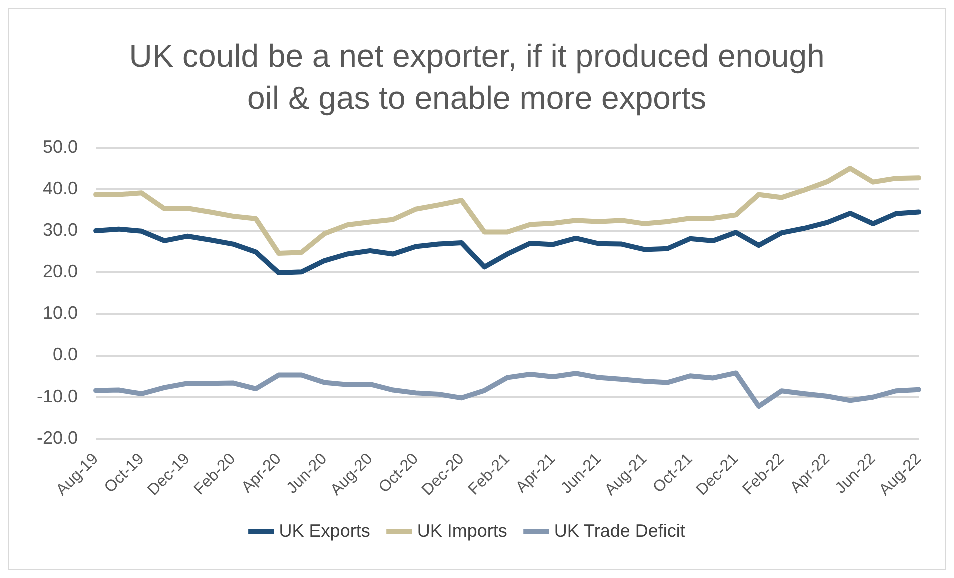  Describe the element at coordinates (620, 530) in the screenshot. I see `legend-label: UK Trade Deficit` at that location.